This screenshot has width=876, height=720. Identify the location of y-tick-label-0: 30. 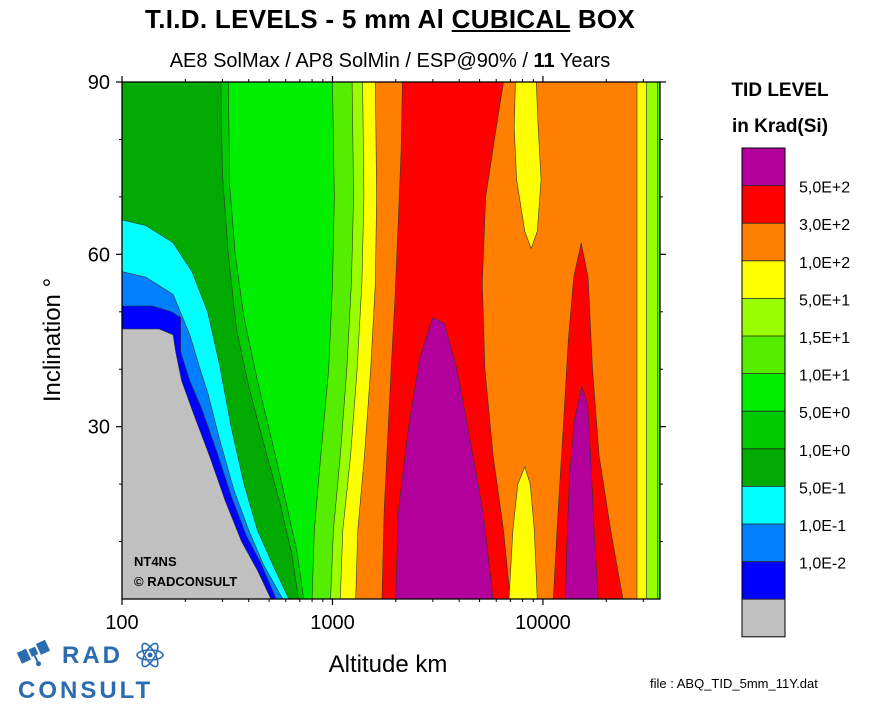
(99, 428).